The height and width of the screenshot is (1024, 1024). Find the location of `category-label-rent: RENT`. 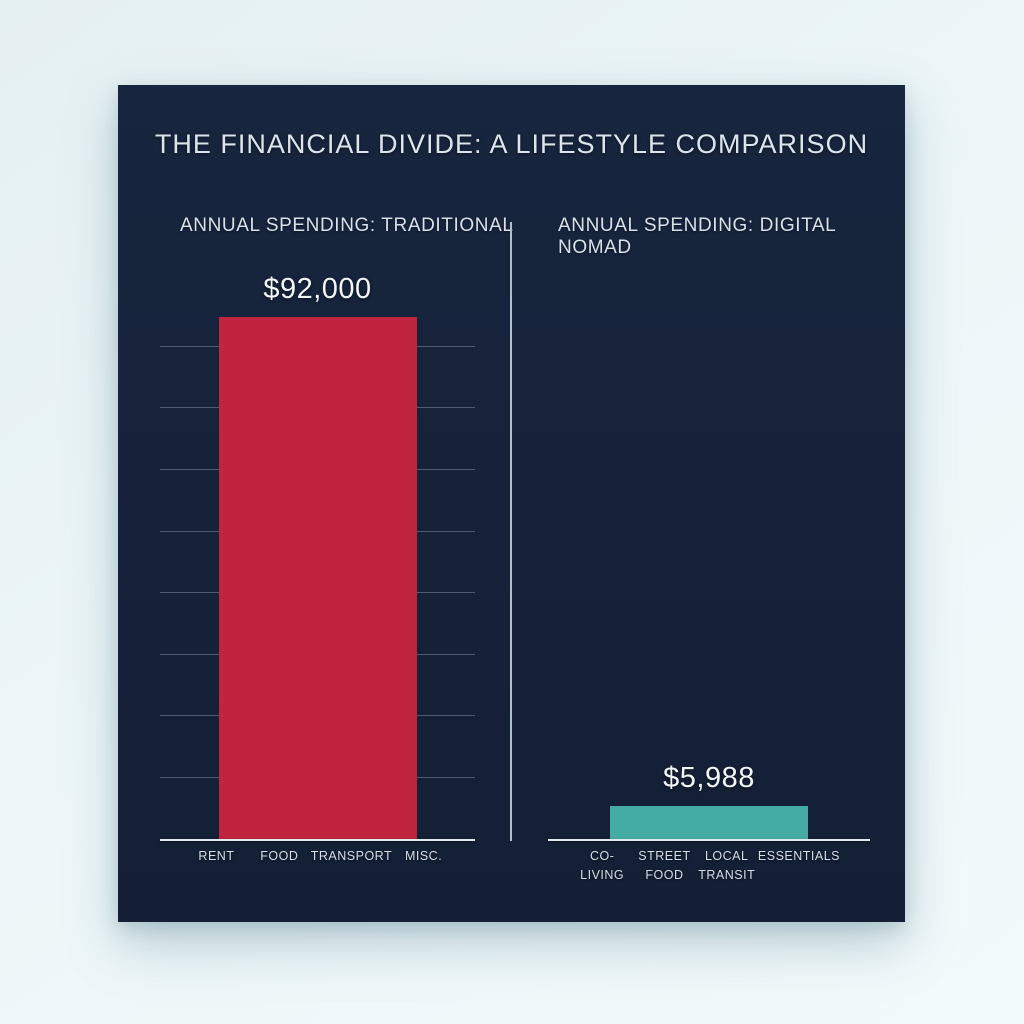

category-label-rent: RENT is located at coordinates (216, 856).